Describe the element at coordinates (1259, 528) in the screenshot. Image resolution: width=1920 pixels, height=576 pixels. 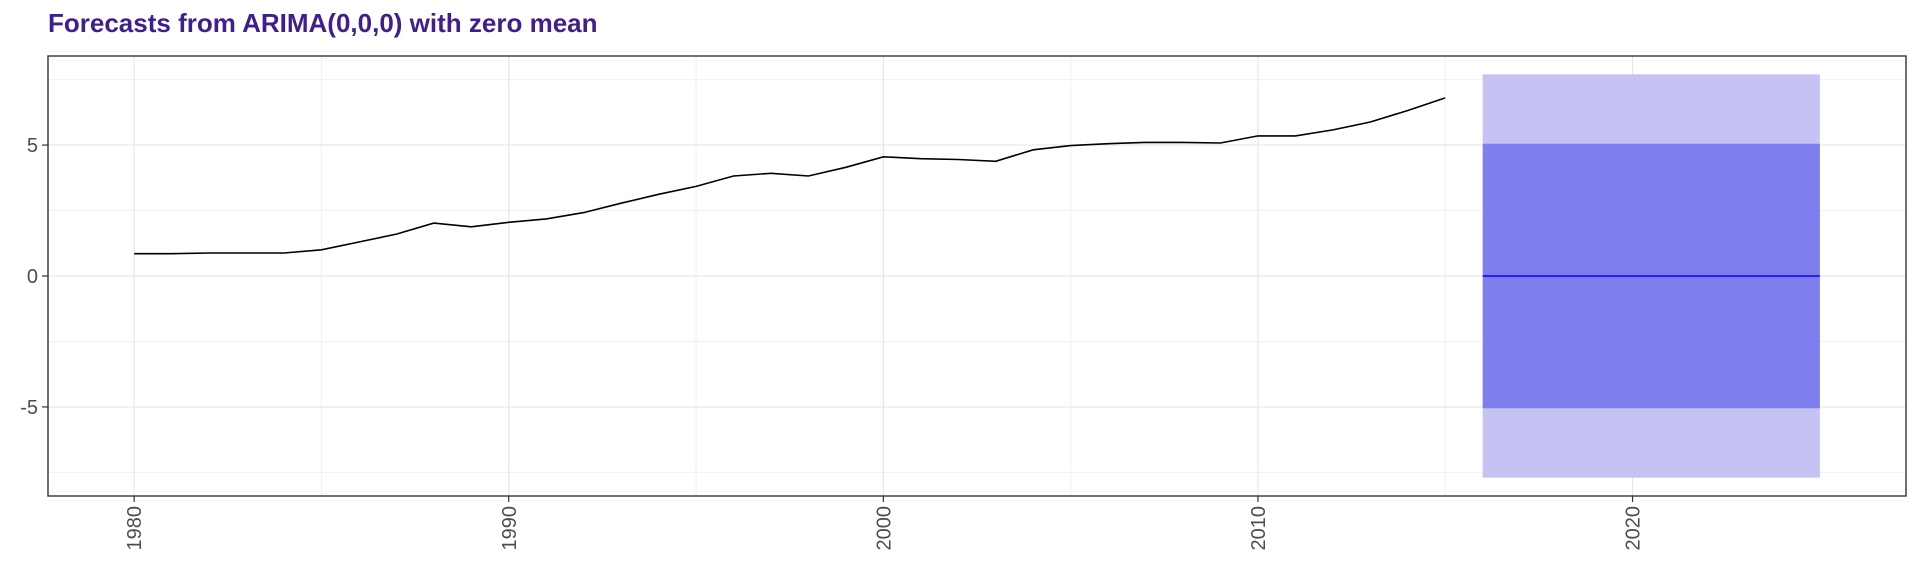
I see `x-tick-label: 2010` at that location.